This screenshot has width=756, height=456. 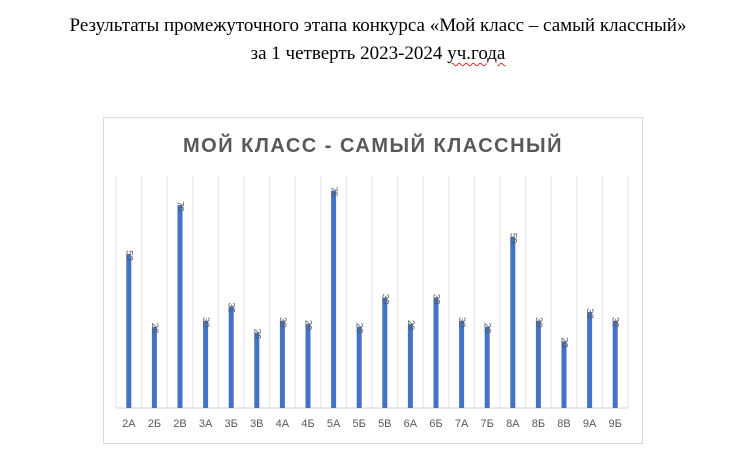 What do you see at coordinates (538, 364) in the screenshot?
I see `bar-8Б` at bounding box center [538, 364].